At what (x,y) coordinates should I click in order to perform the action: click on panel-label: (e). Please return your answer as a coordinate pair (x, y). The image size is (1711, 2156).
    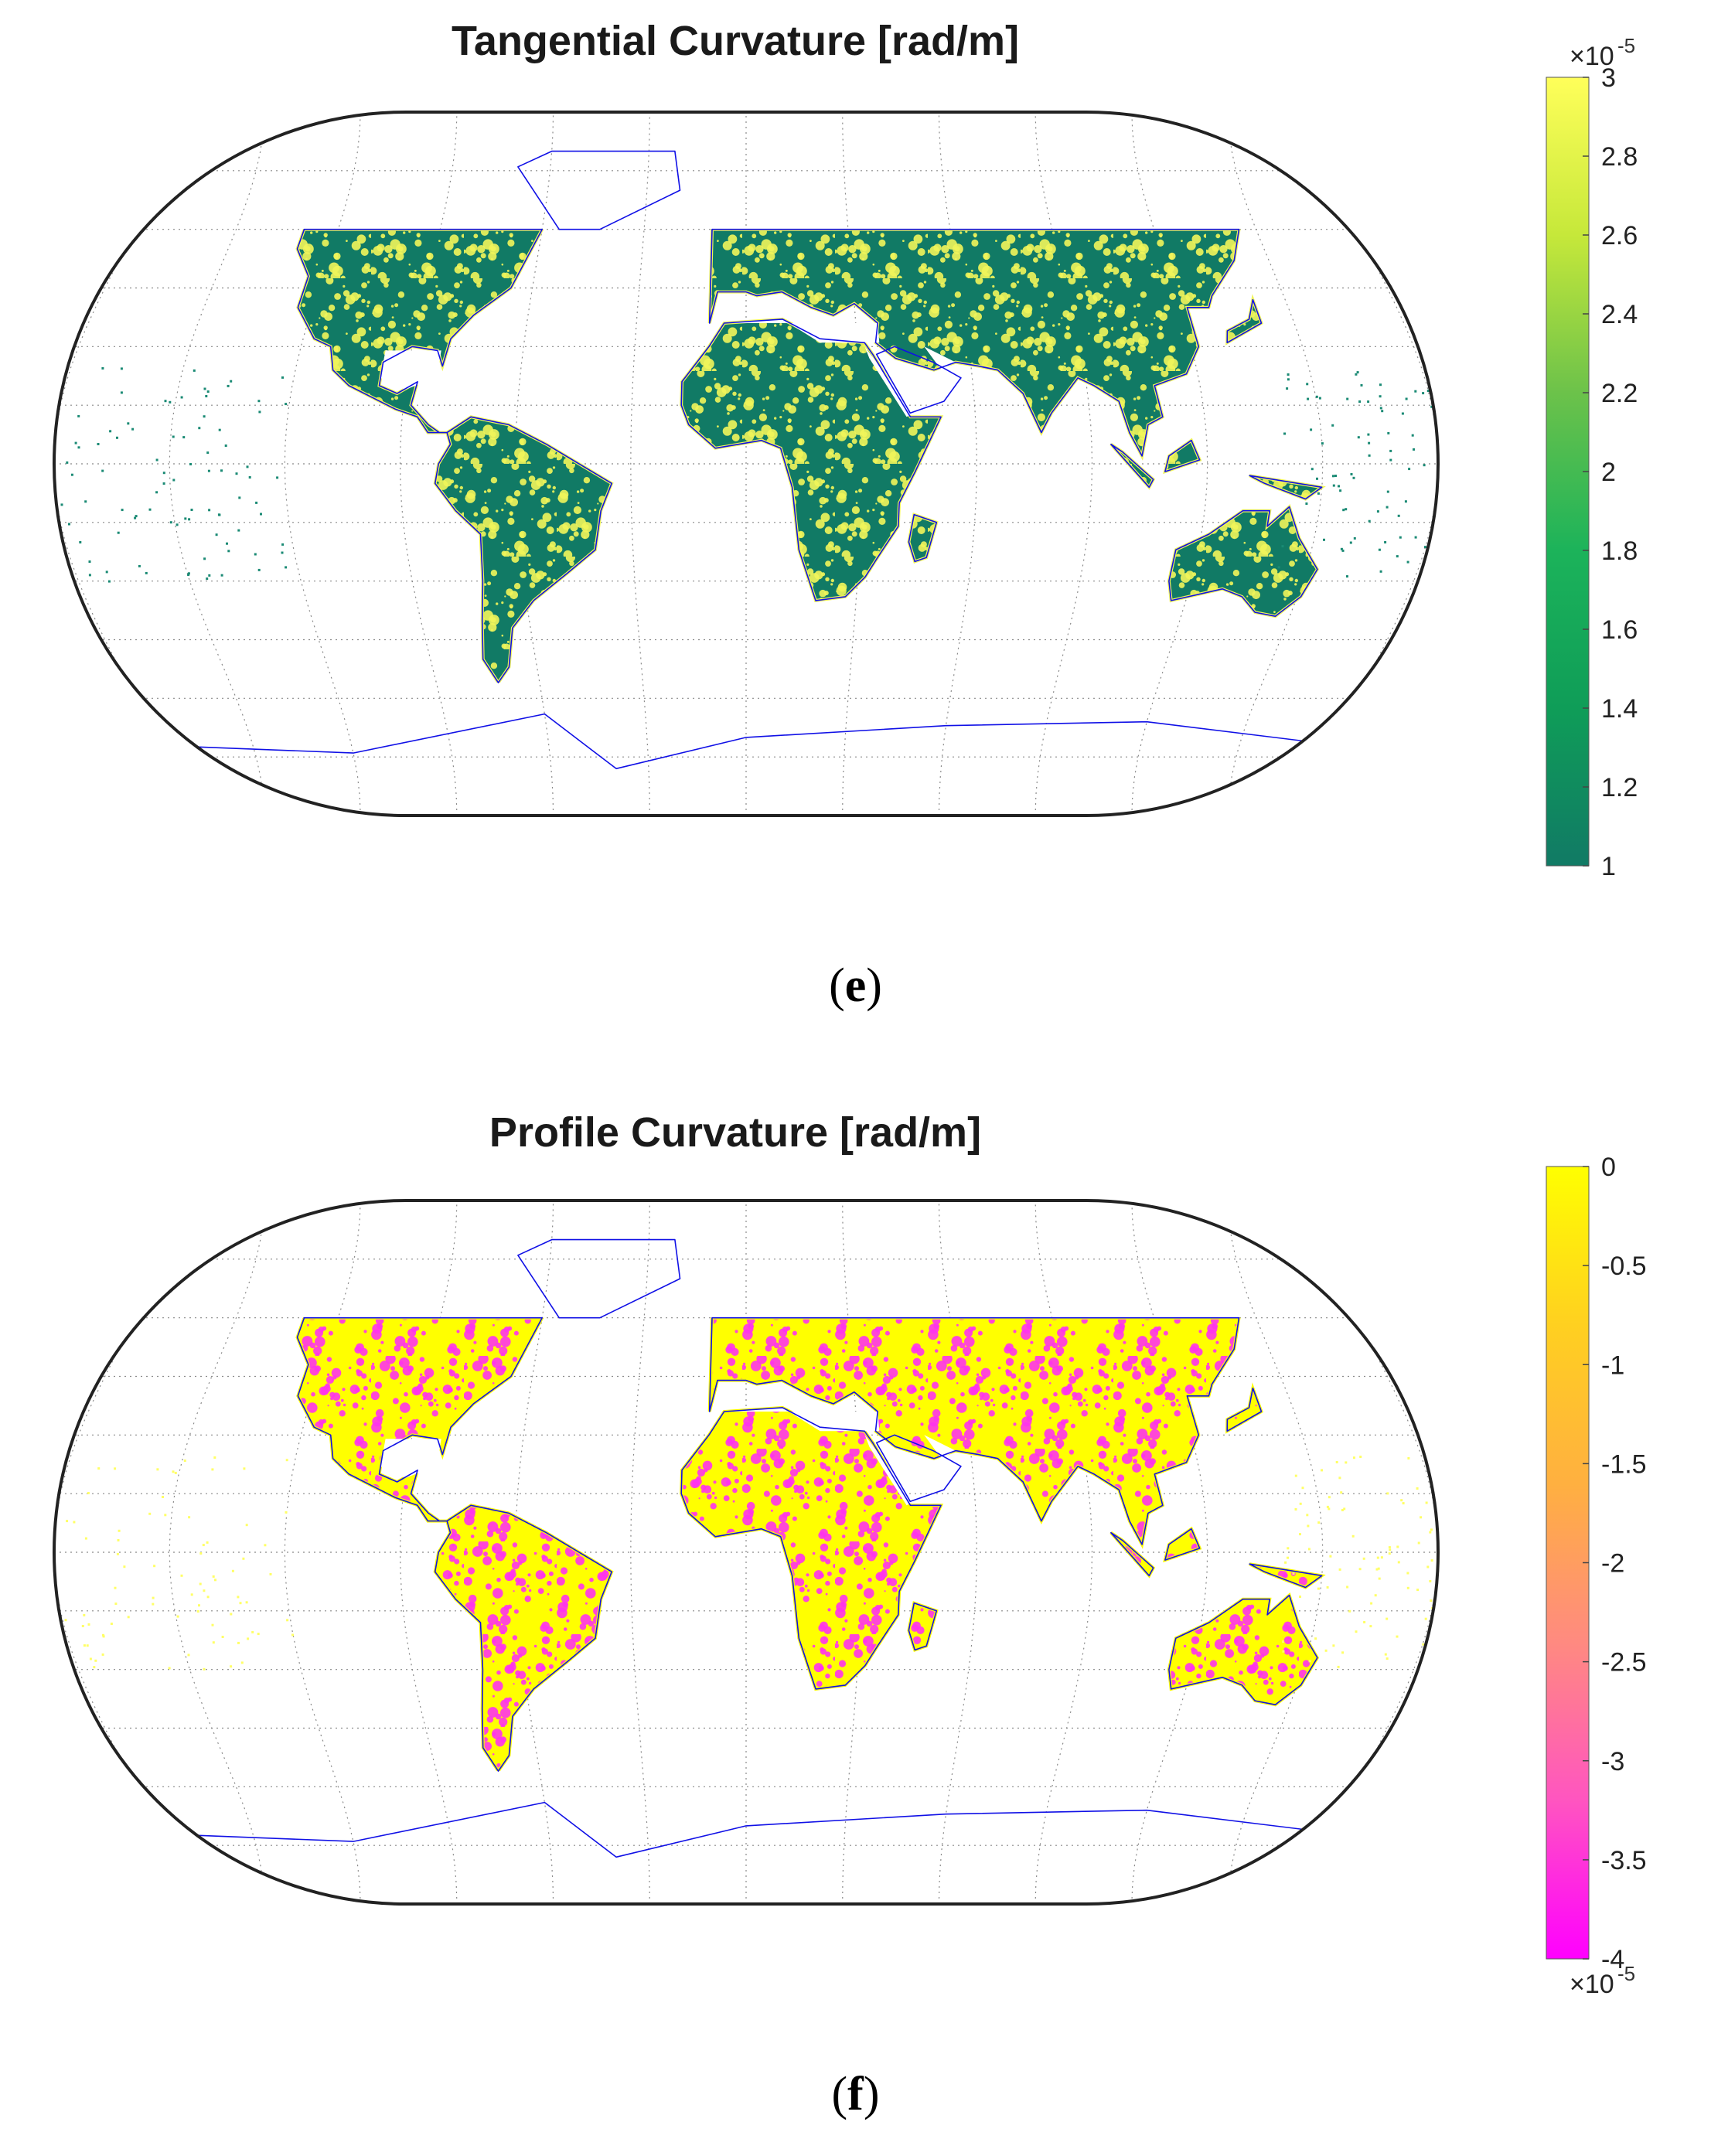
    Looking at the image, I should click on (855, 985).